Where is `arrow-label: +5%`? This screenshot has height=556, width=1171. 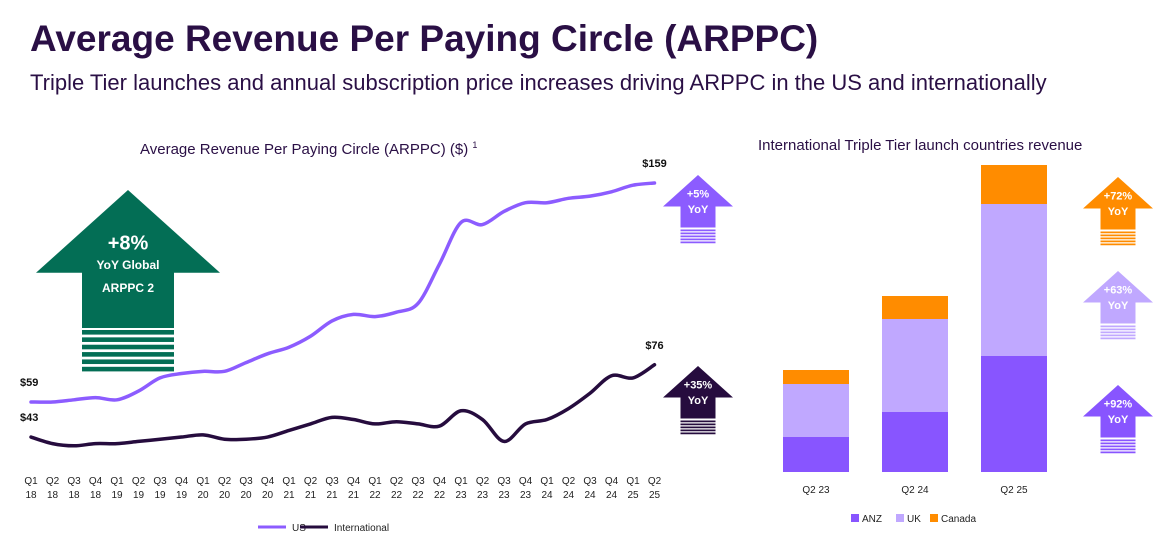
arrow-label: +5% is located at coordinates (698, 195).